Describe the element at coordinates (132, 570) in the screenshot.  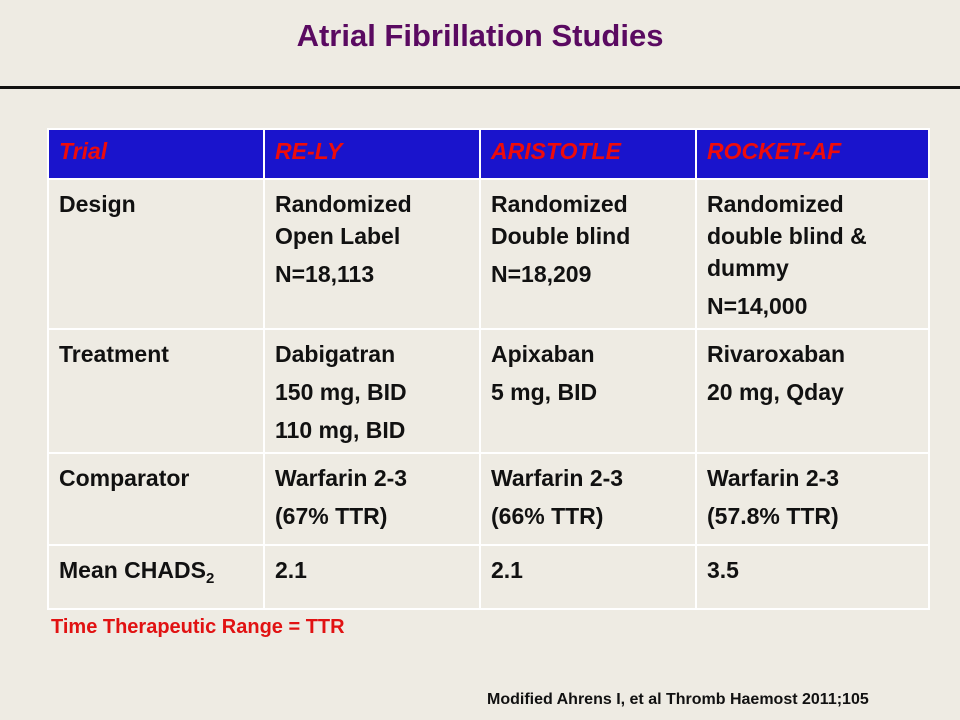
I see `row-label-text: Mean CHADS` at that location.